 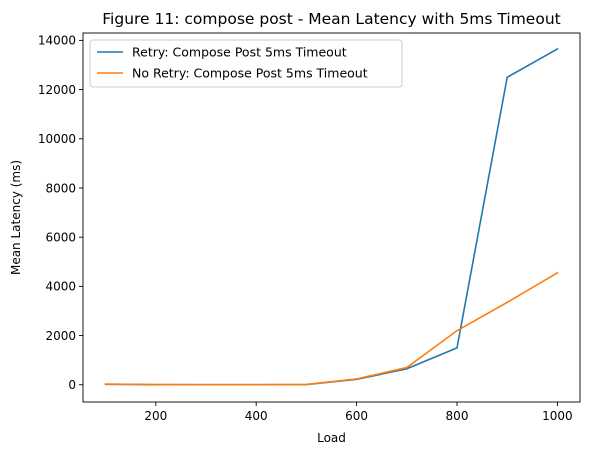 What do you see at coordinates (331, 438) in the screenshot?
I see `x-axis-label: Load` at bounding box center [331, 438].